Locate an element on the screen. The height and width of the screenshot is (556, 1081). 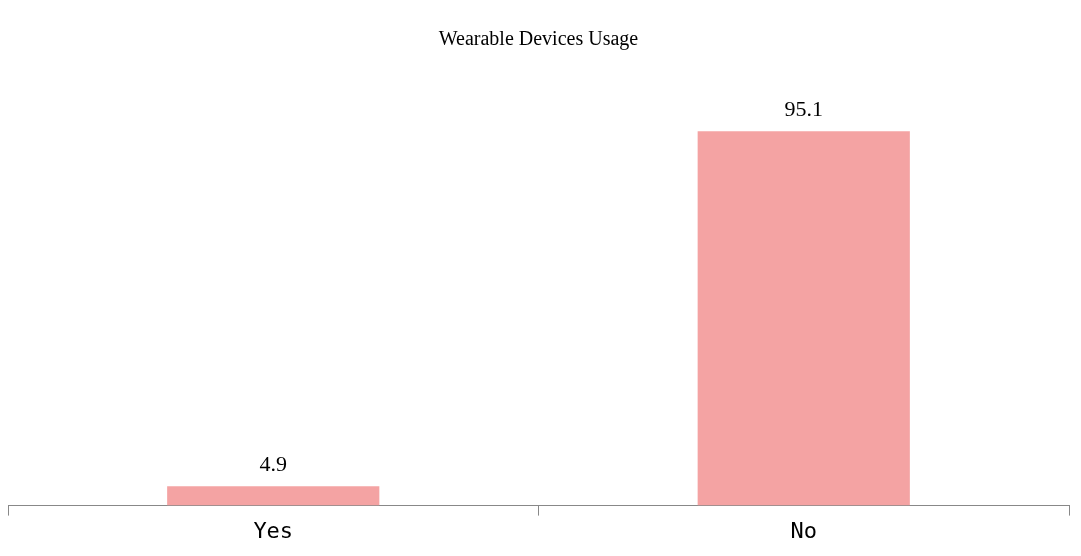
data-label: 95.1 is located at coordinates (803, 109).